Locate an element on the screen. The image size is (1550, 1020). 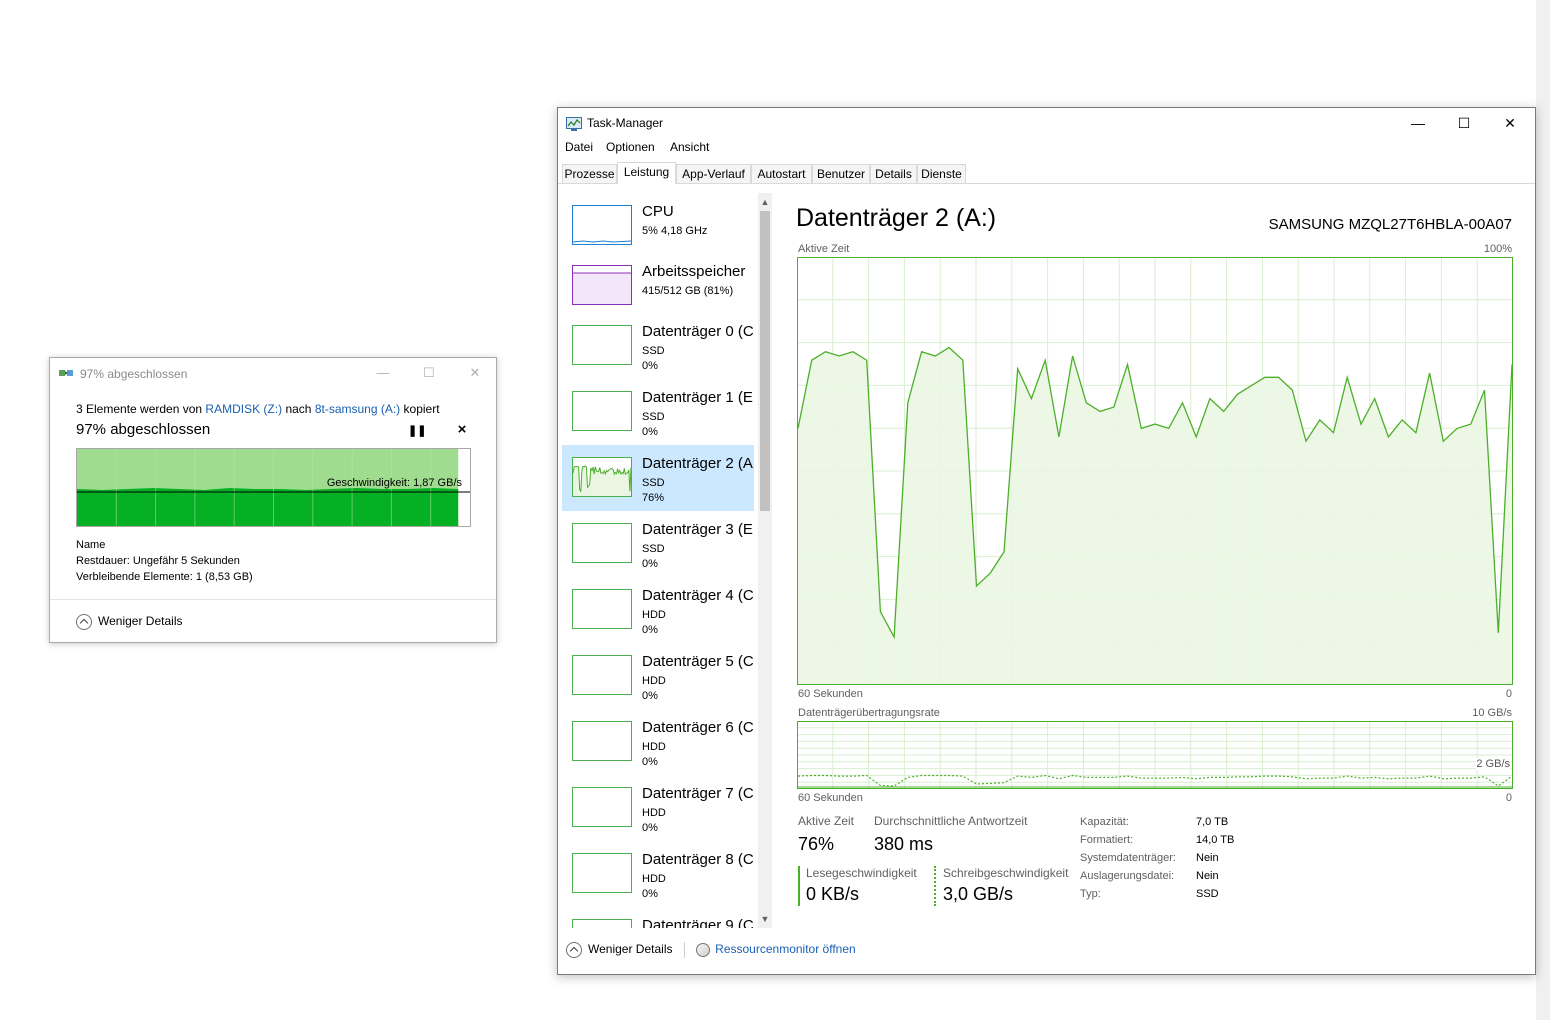
sidebar-item-disk-4: Datenträger 4 (C HDD 0% is located at coordinates (658, 610).